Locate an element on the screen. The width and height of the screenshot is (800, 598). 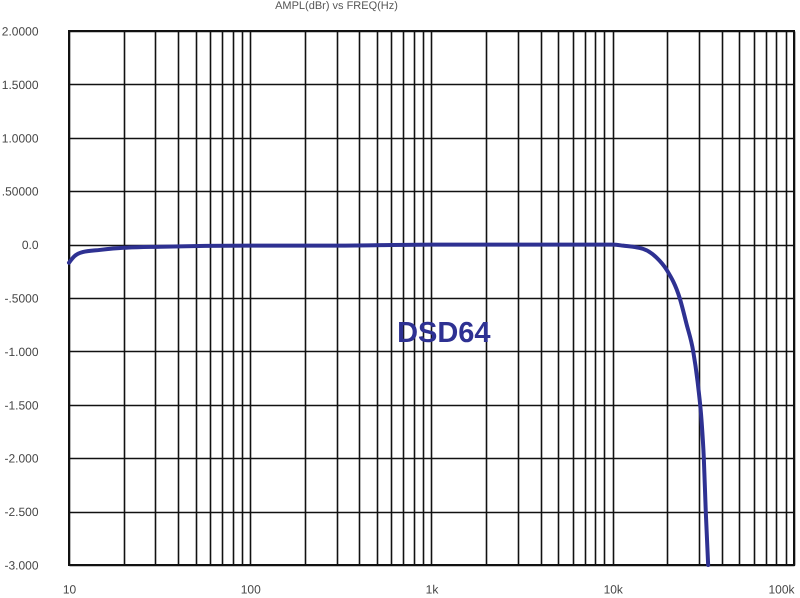
x-tick-label: 1k is located at coordinates (433, 589).